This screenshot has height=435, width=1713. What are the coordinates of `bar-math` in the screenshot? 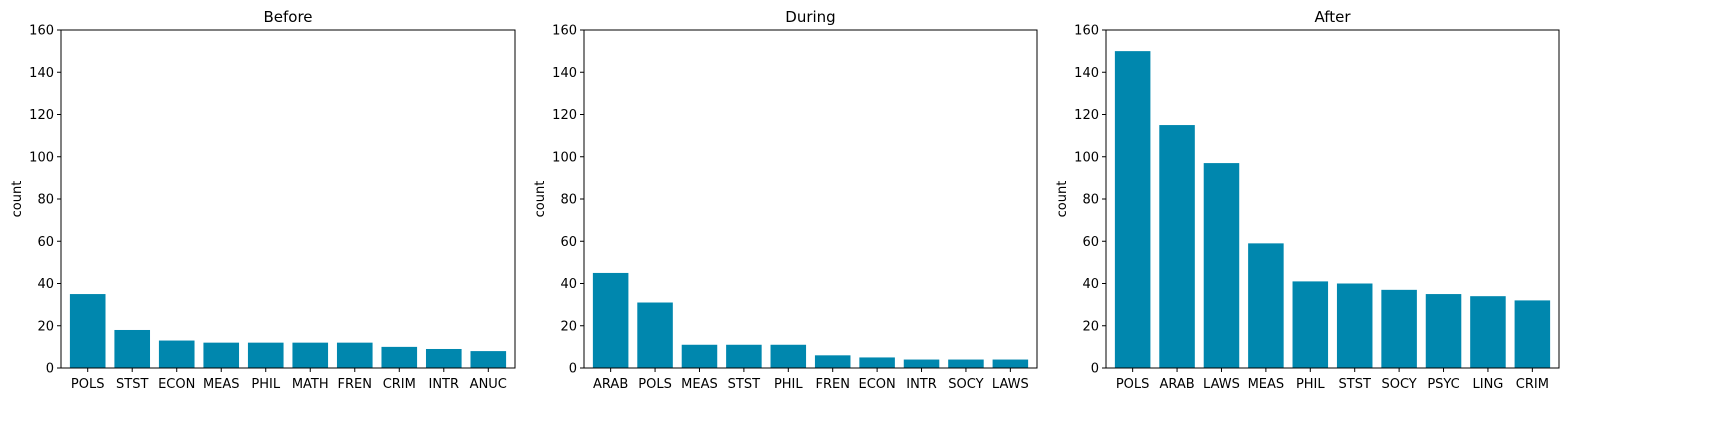 It's located at (310, 355).